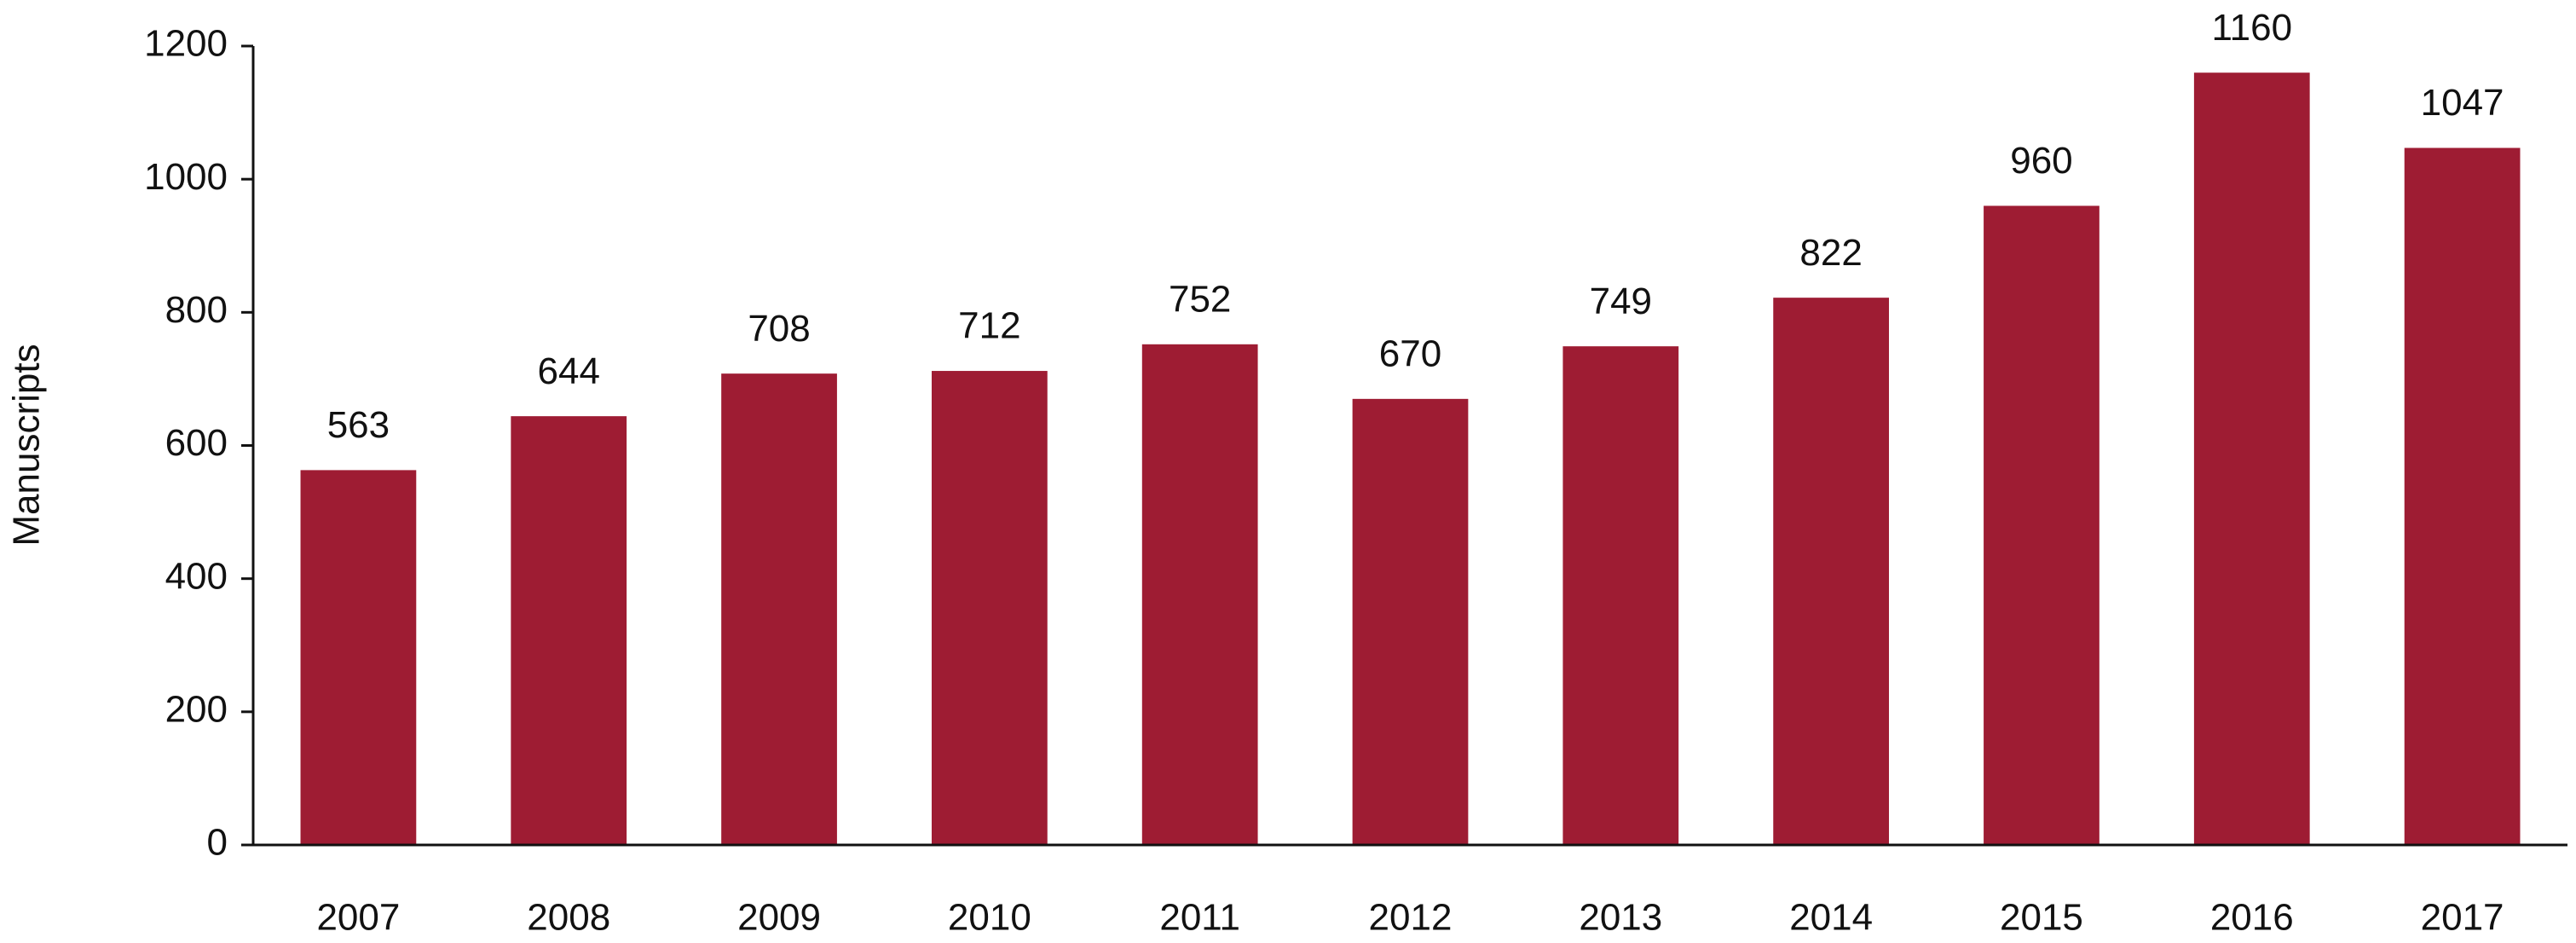  I want to click on data-label: 1160, so click(2251, 28).